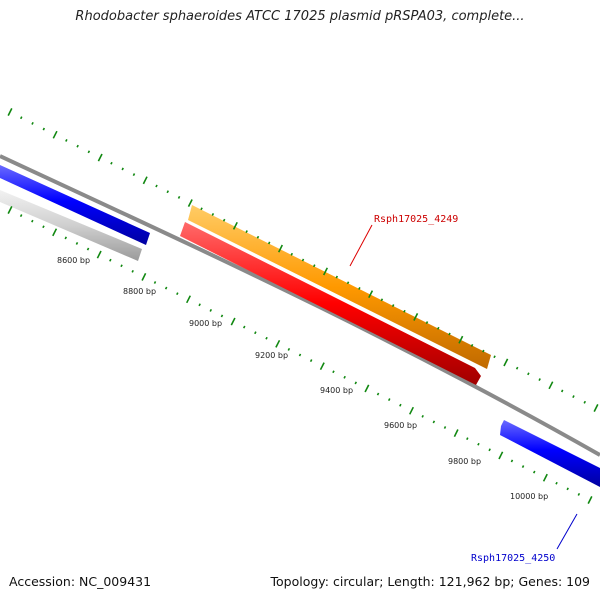 This screenshot has height=600, width=600. Describe the element at coordinates (416, 219) in the screenshot. I see `gene-label-rsph17025-4249: Rsph17025_4249` at that location.